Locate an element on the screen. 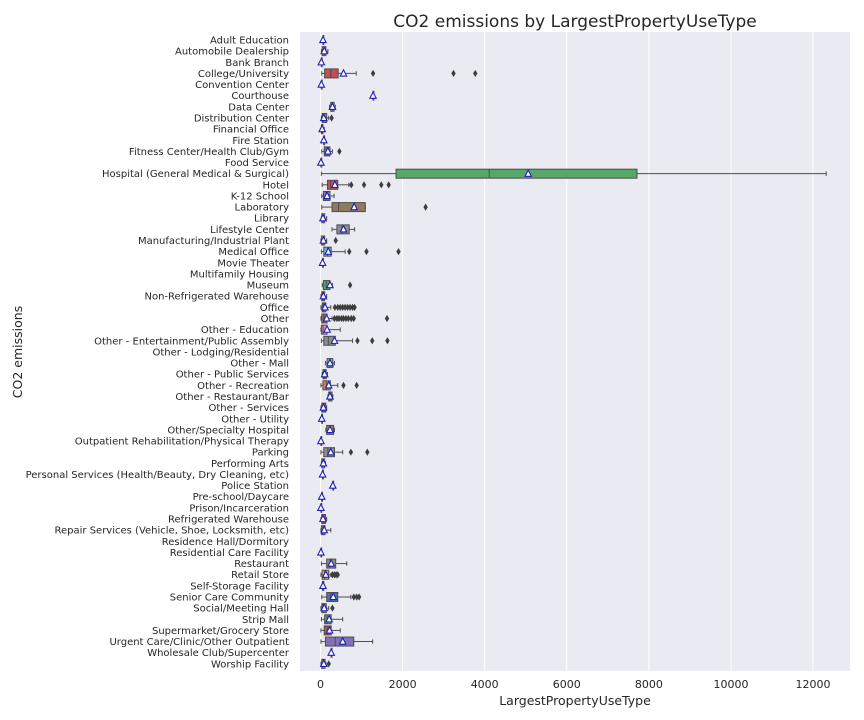 The image size is (864, 720). category-label: Other - Utility is located at coordinates (255, 419).